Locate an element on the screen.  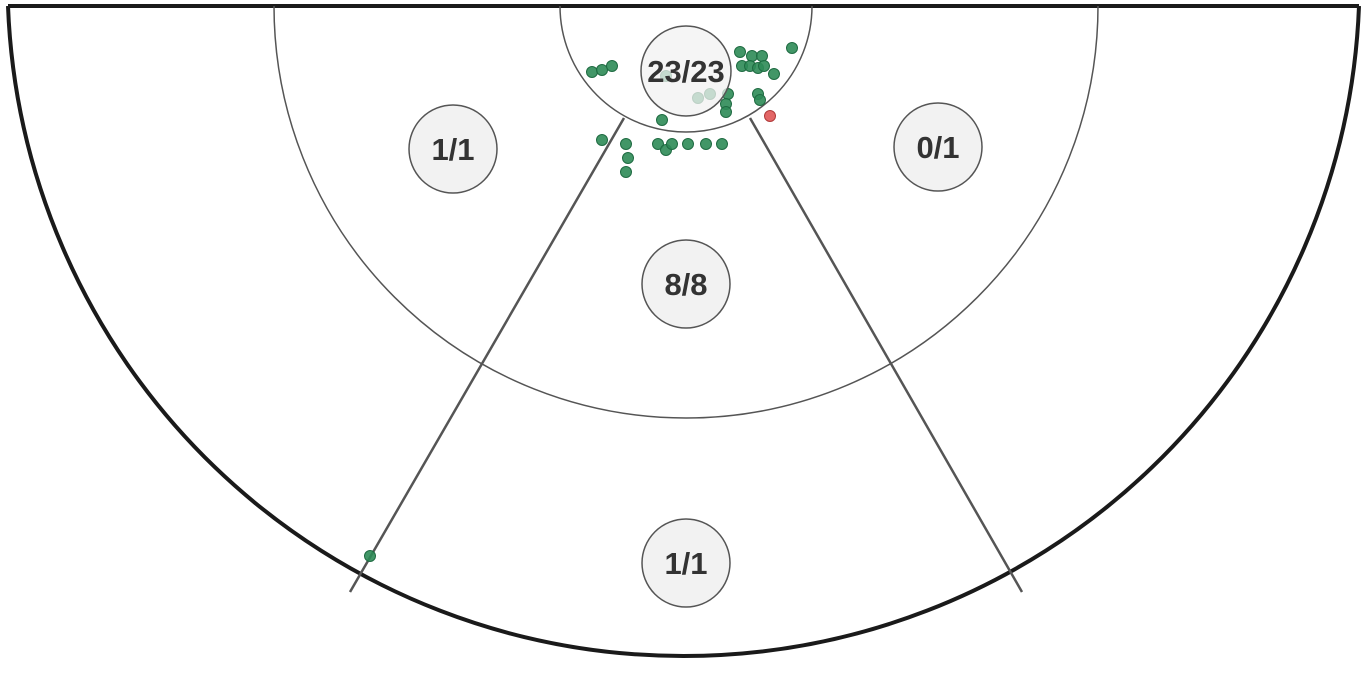
zone-label-text: 8/8 is located at coordinates (685, 284).